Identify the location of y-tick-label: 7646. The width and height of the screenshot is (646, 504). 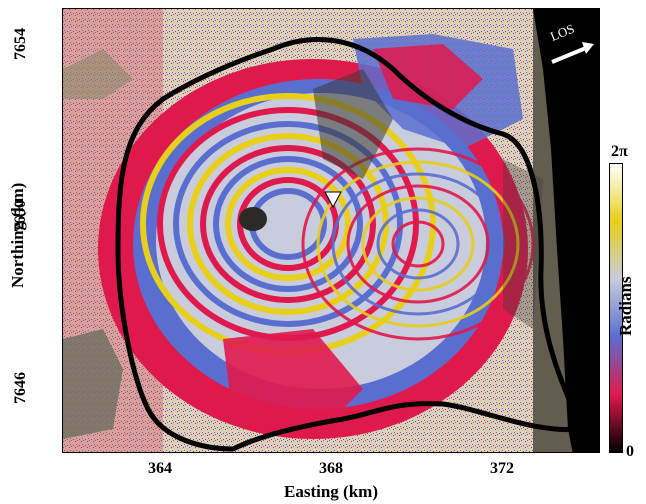
(20, 388).